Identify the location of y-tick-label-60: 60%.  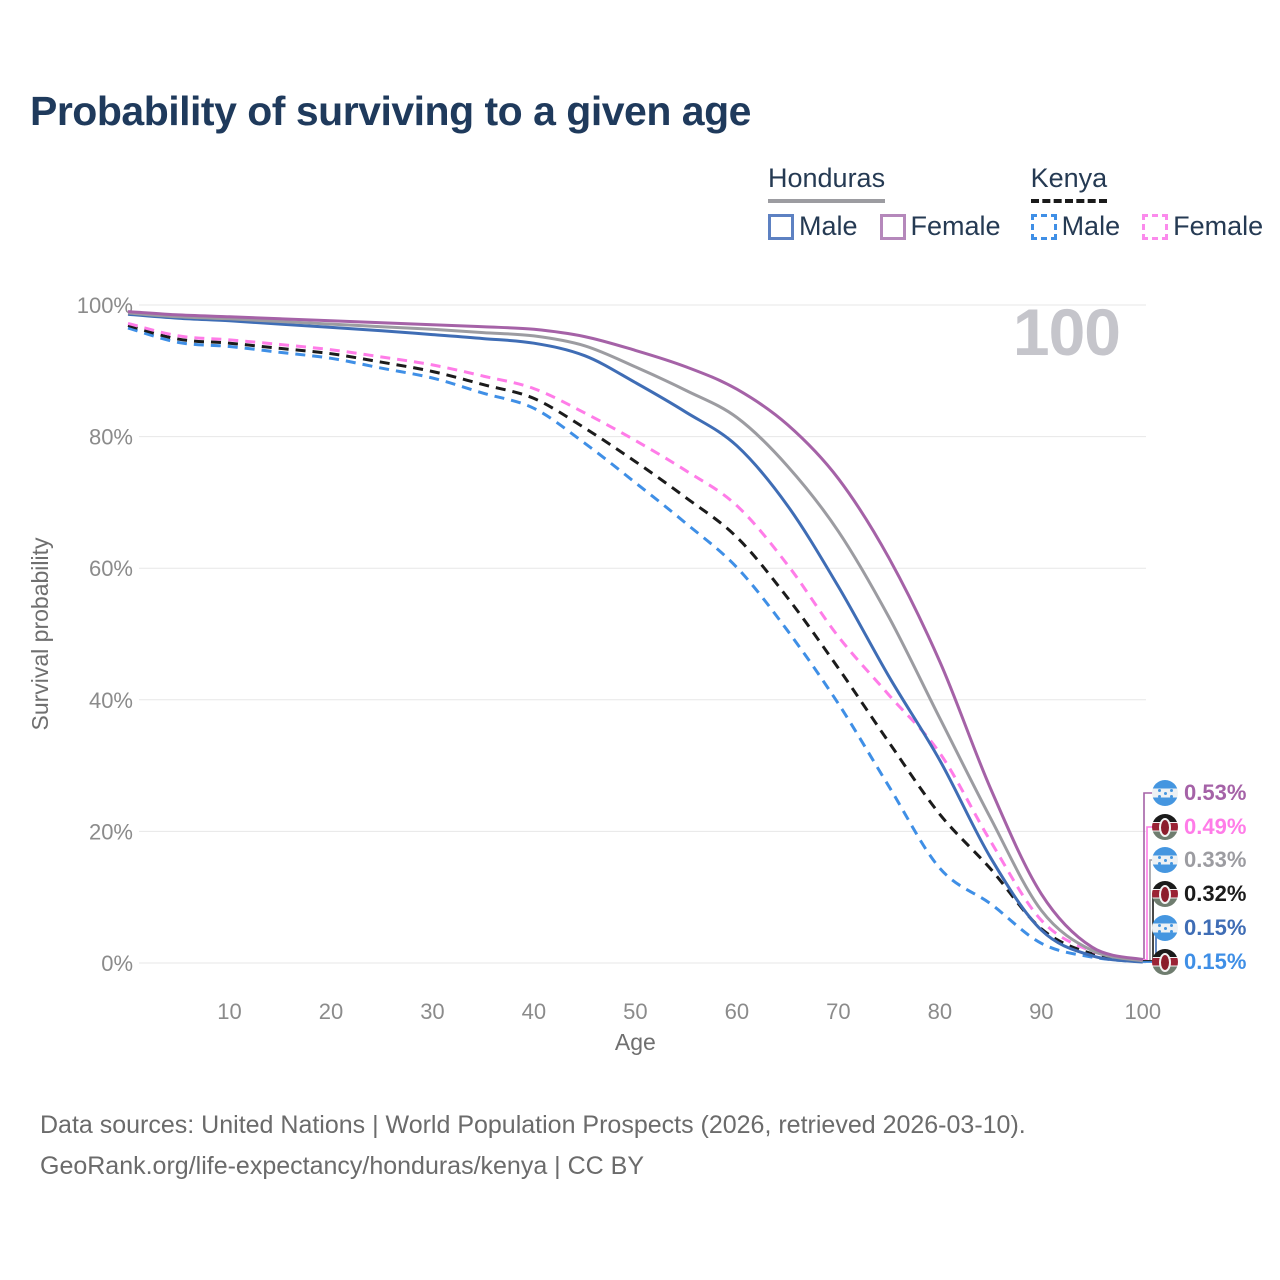
(111, 568).